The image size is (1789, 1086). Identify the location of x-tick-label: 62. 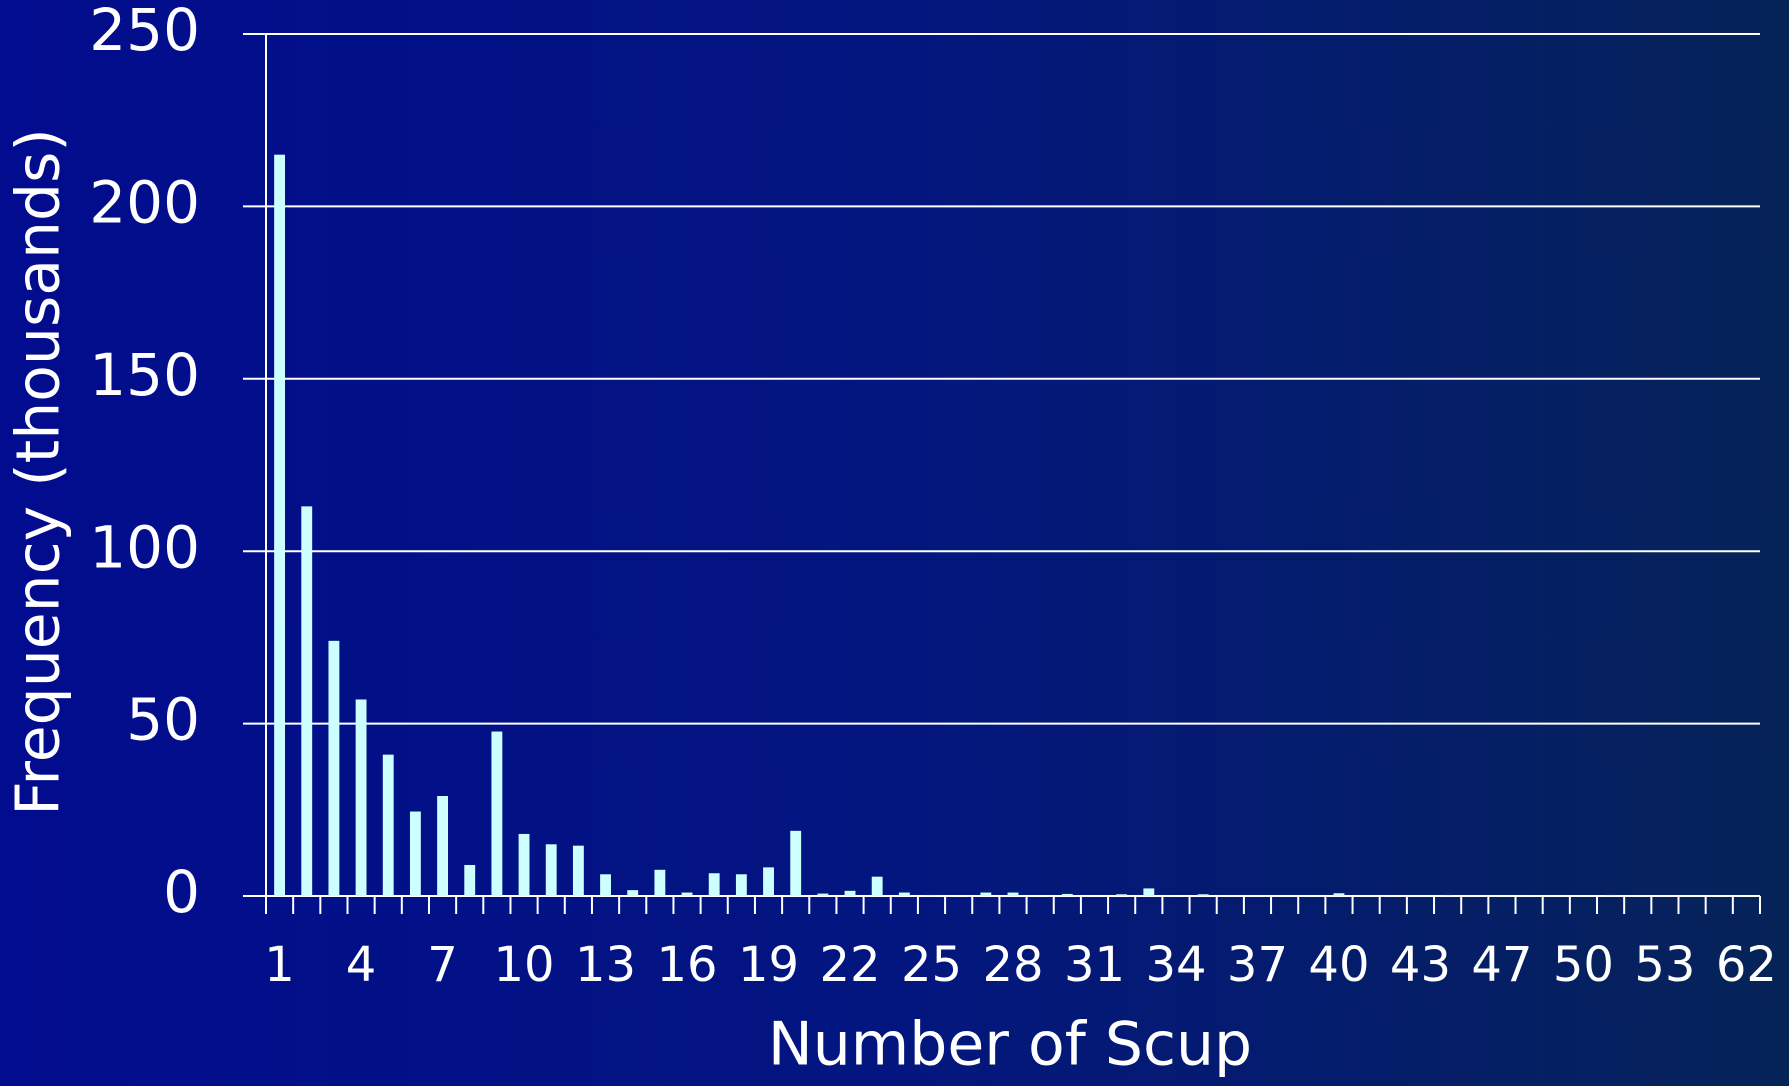
(1746, 965).